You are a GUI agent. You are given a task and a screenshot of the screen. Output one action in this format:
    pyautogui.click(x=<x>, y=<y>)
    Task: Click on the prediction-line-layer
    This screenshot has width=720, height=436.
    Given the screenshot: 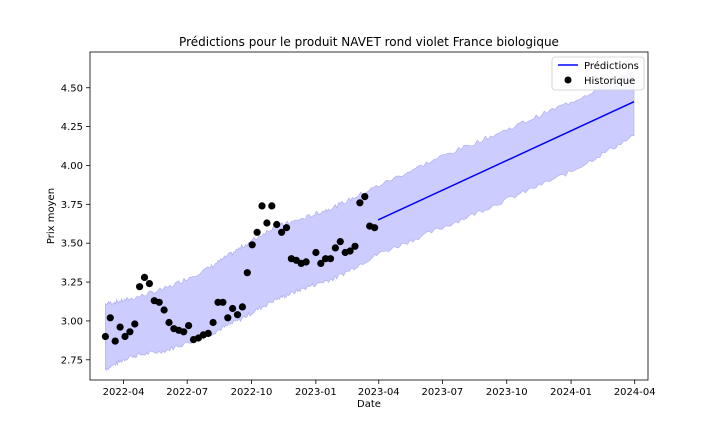 What is the action you would take?
    pyautogui.click(x=506, y=161)
    